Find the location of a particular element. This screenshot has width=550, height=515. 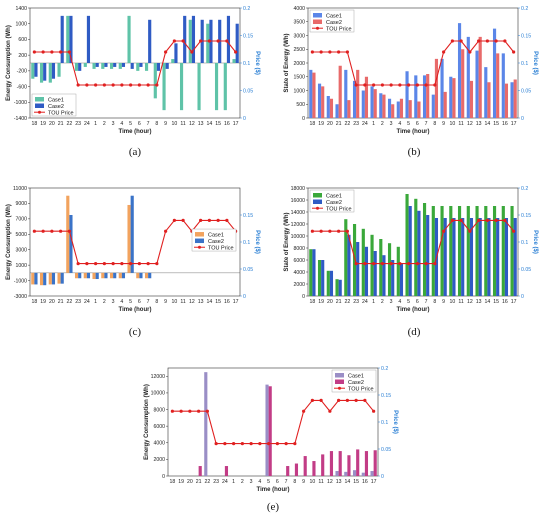

x-tick-label: 21 is located at coordinates (61, 302).